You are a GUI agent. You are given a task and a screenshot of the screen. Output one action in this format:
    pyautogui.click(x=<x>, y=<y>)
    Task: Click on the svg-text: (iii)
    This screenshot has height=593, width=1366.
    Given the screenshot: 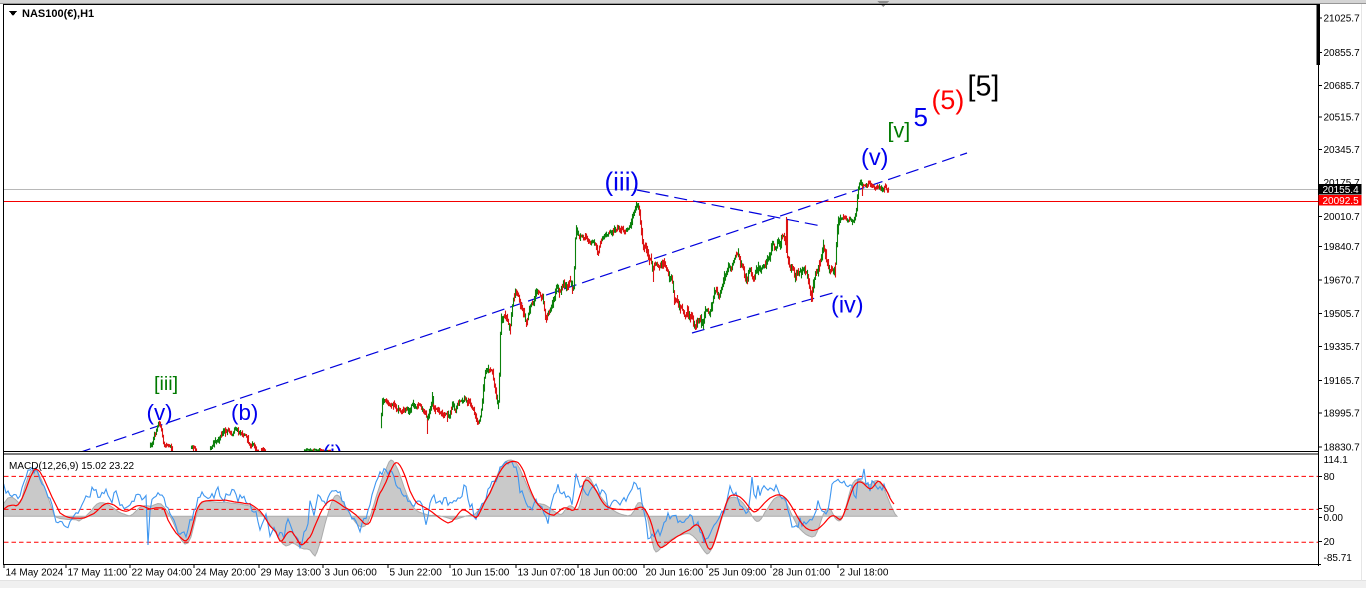 What is the action you would take?
    pyautogui.click(x=622, y=182)
    